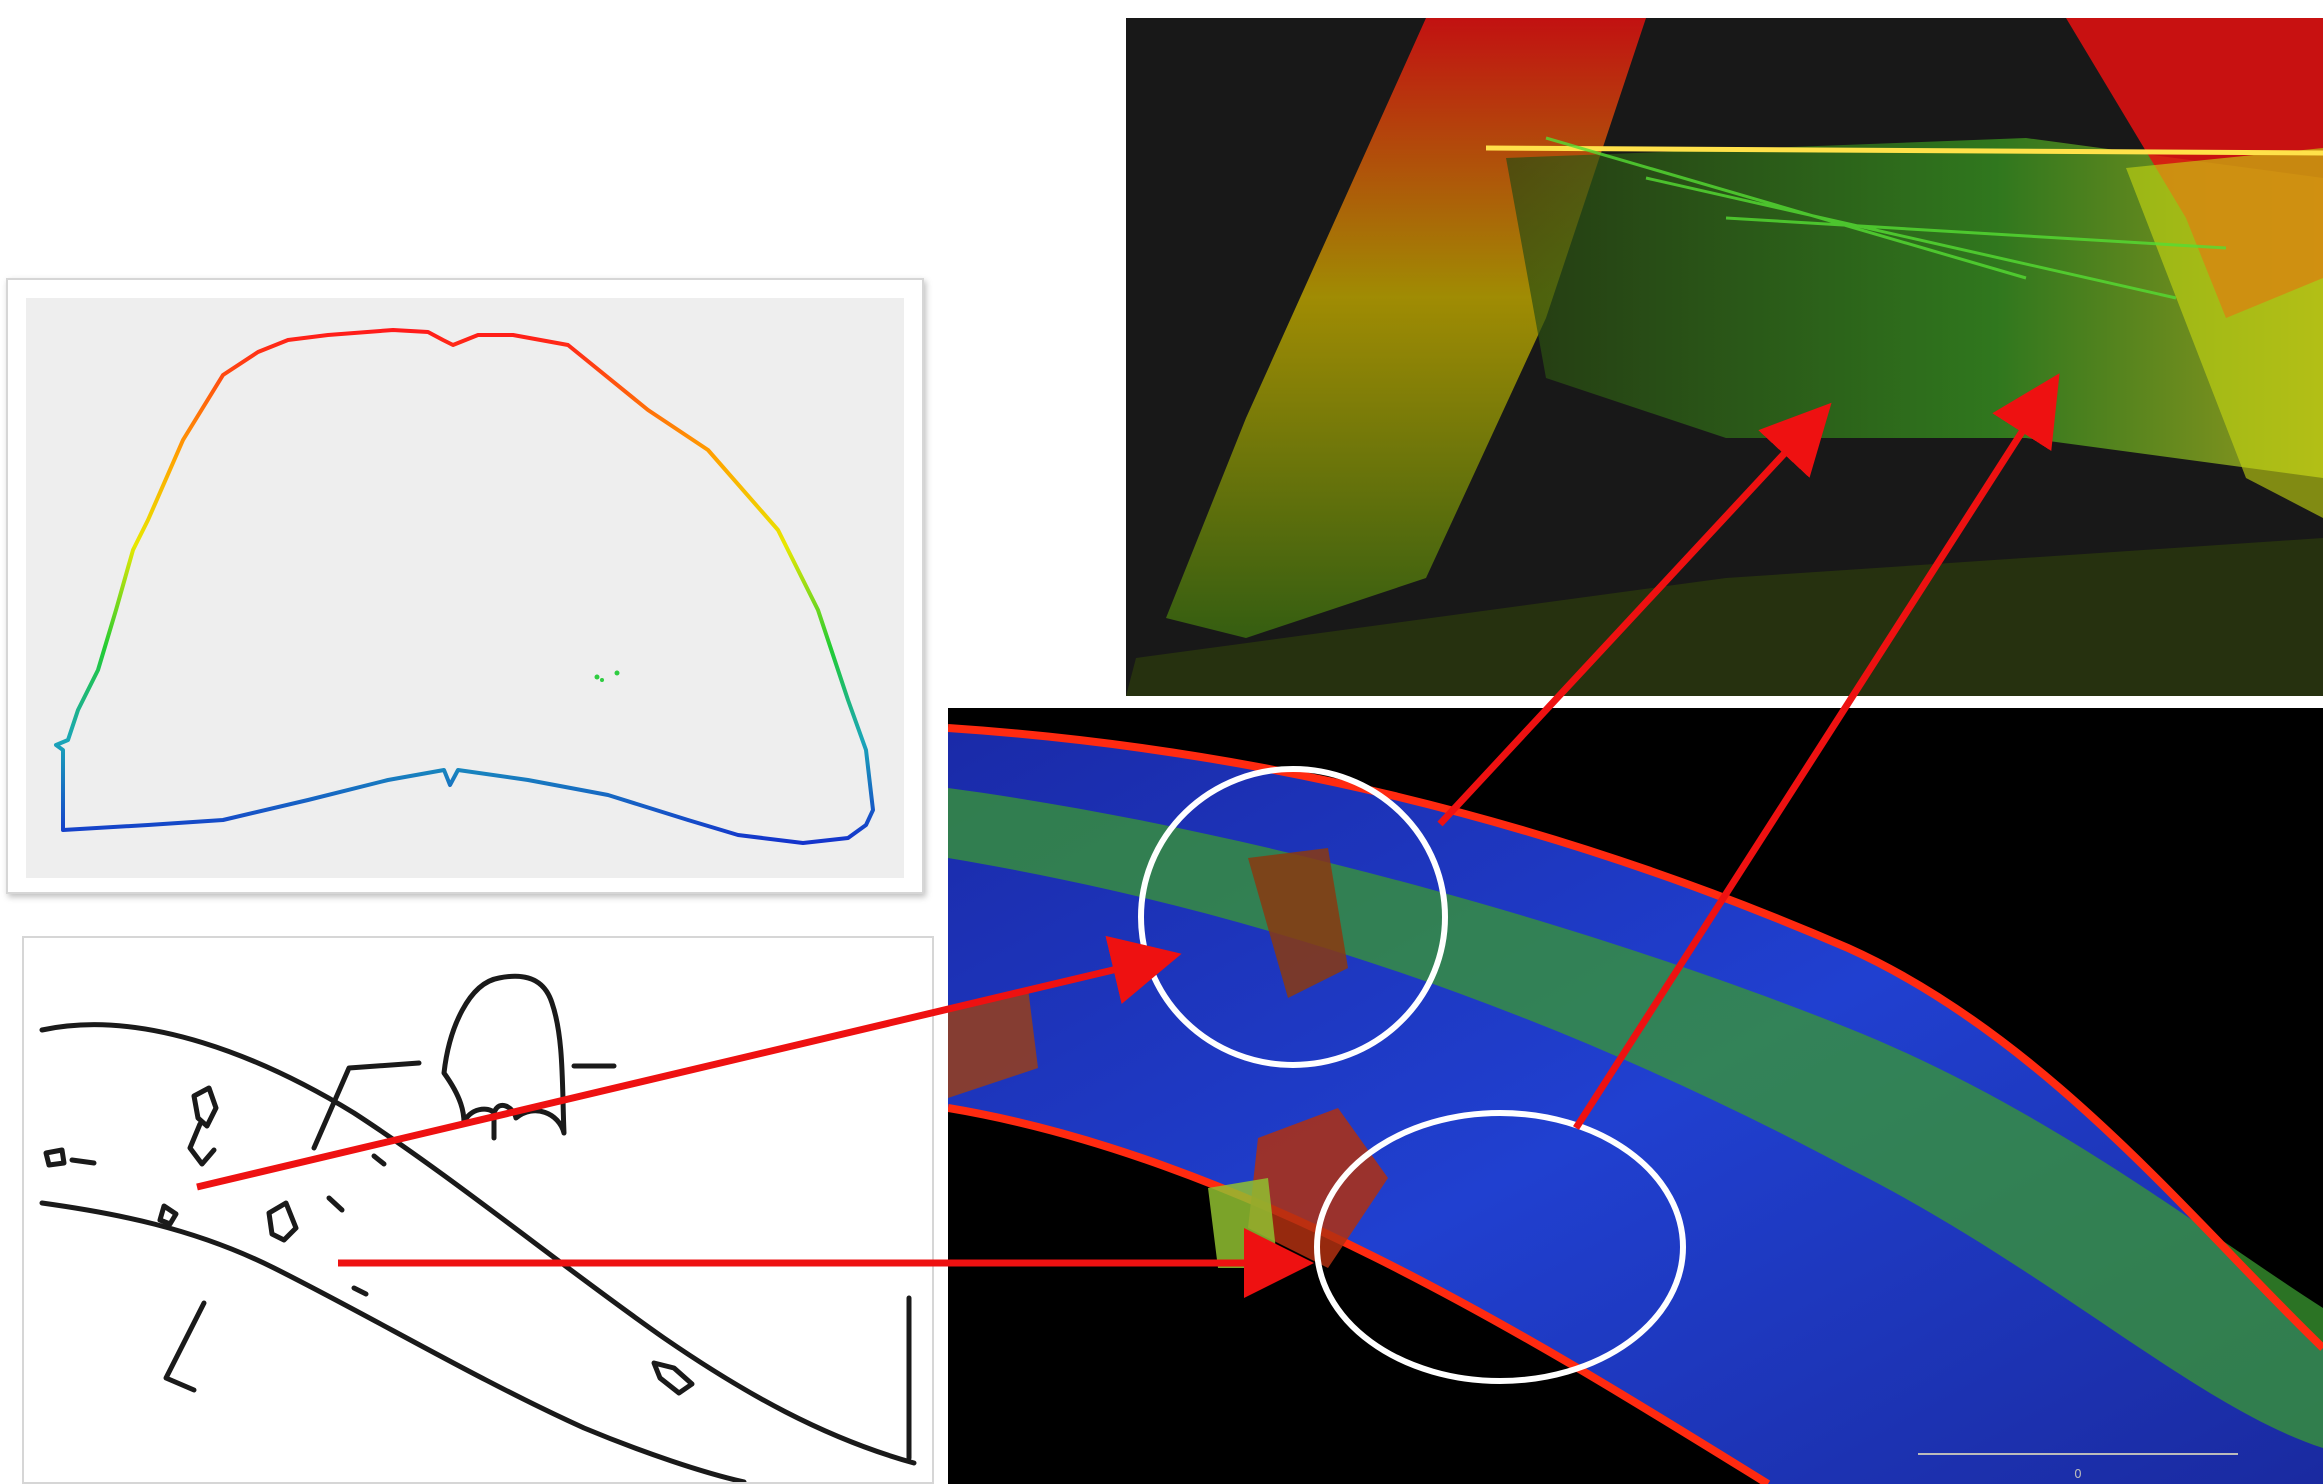 The height and width of the screenshot is (1484, 2323). What do you see at coordinates (673, 1378) in the screenshot?
I see `boulder-sketch-right` at bounding box center [673, 1378].